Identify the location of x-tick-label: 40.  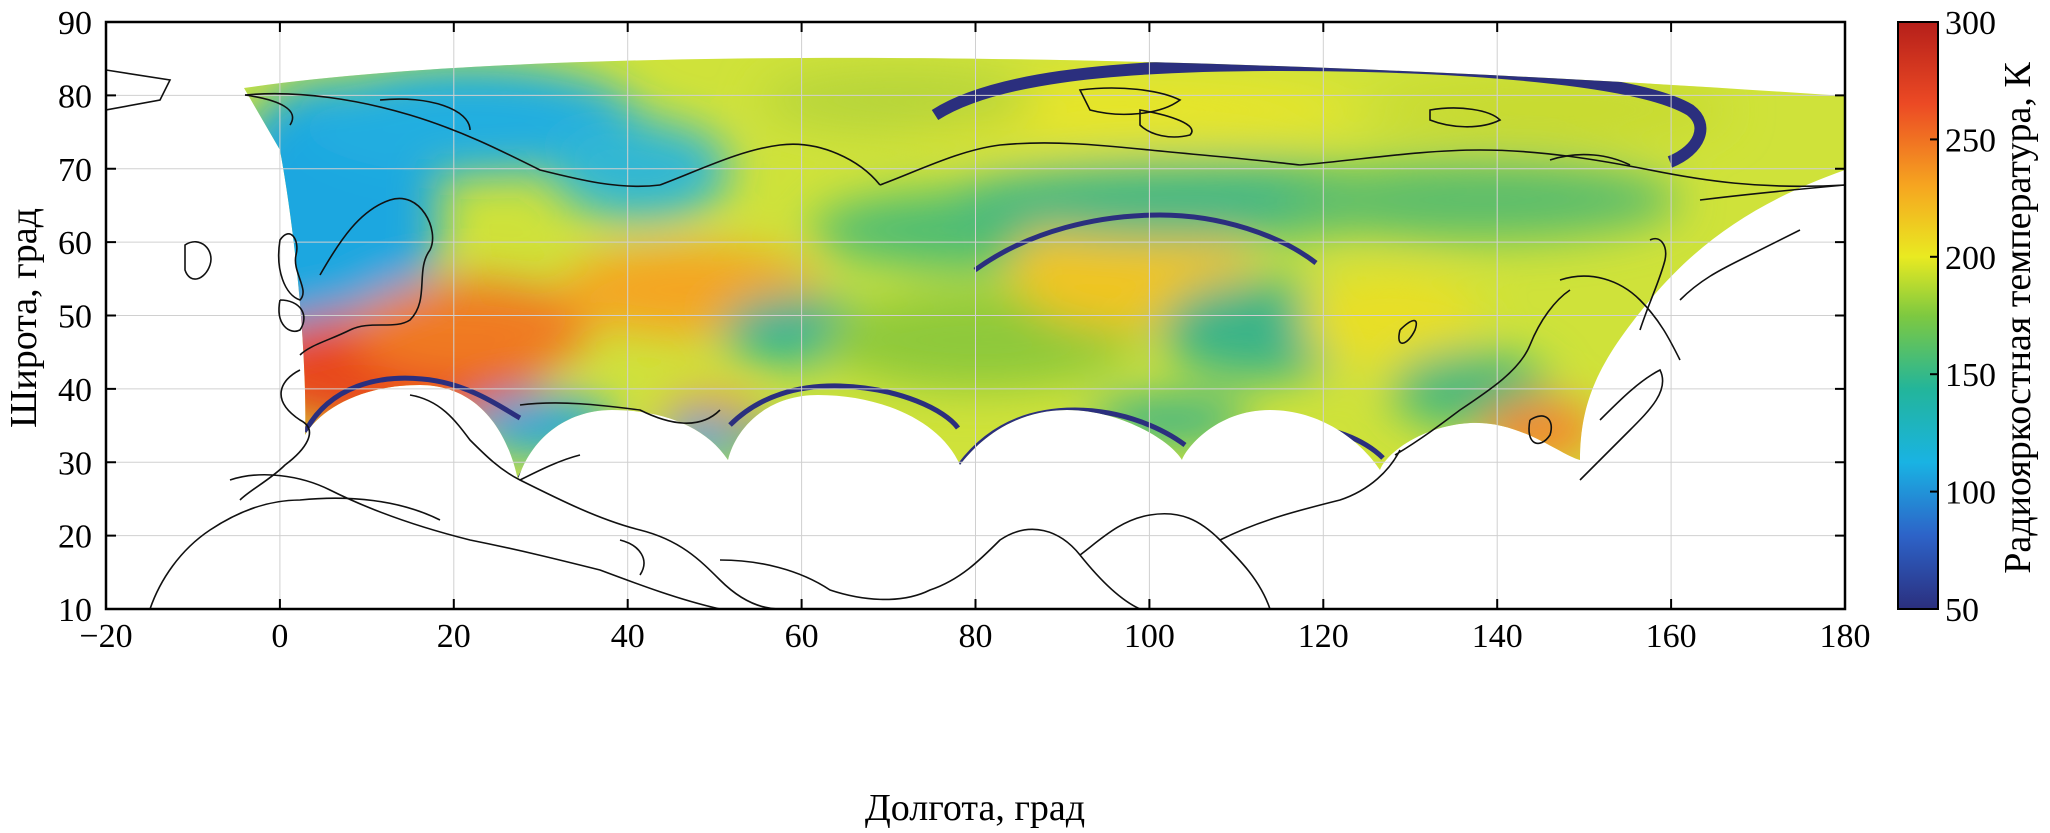
(628, 636).